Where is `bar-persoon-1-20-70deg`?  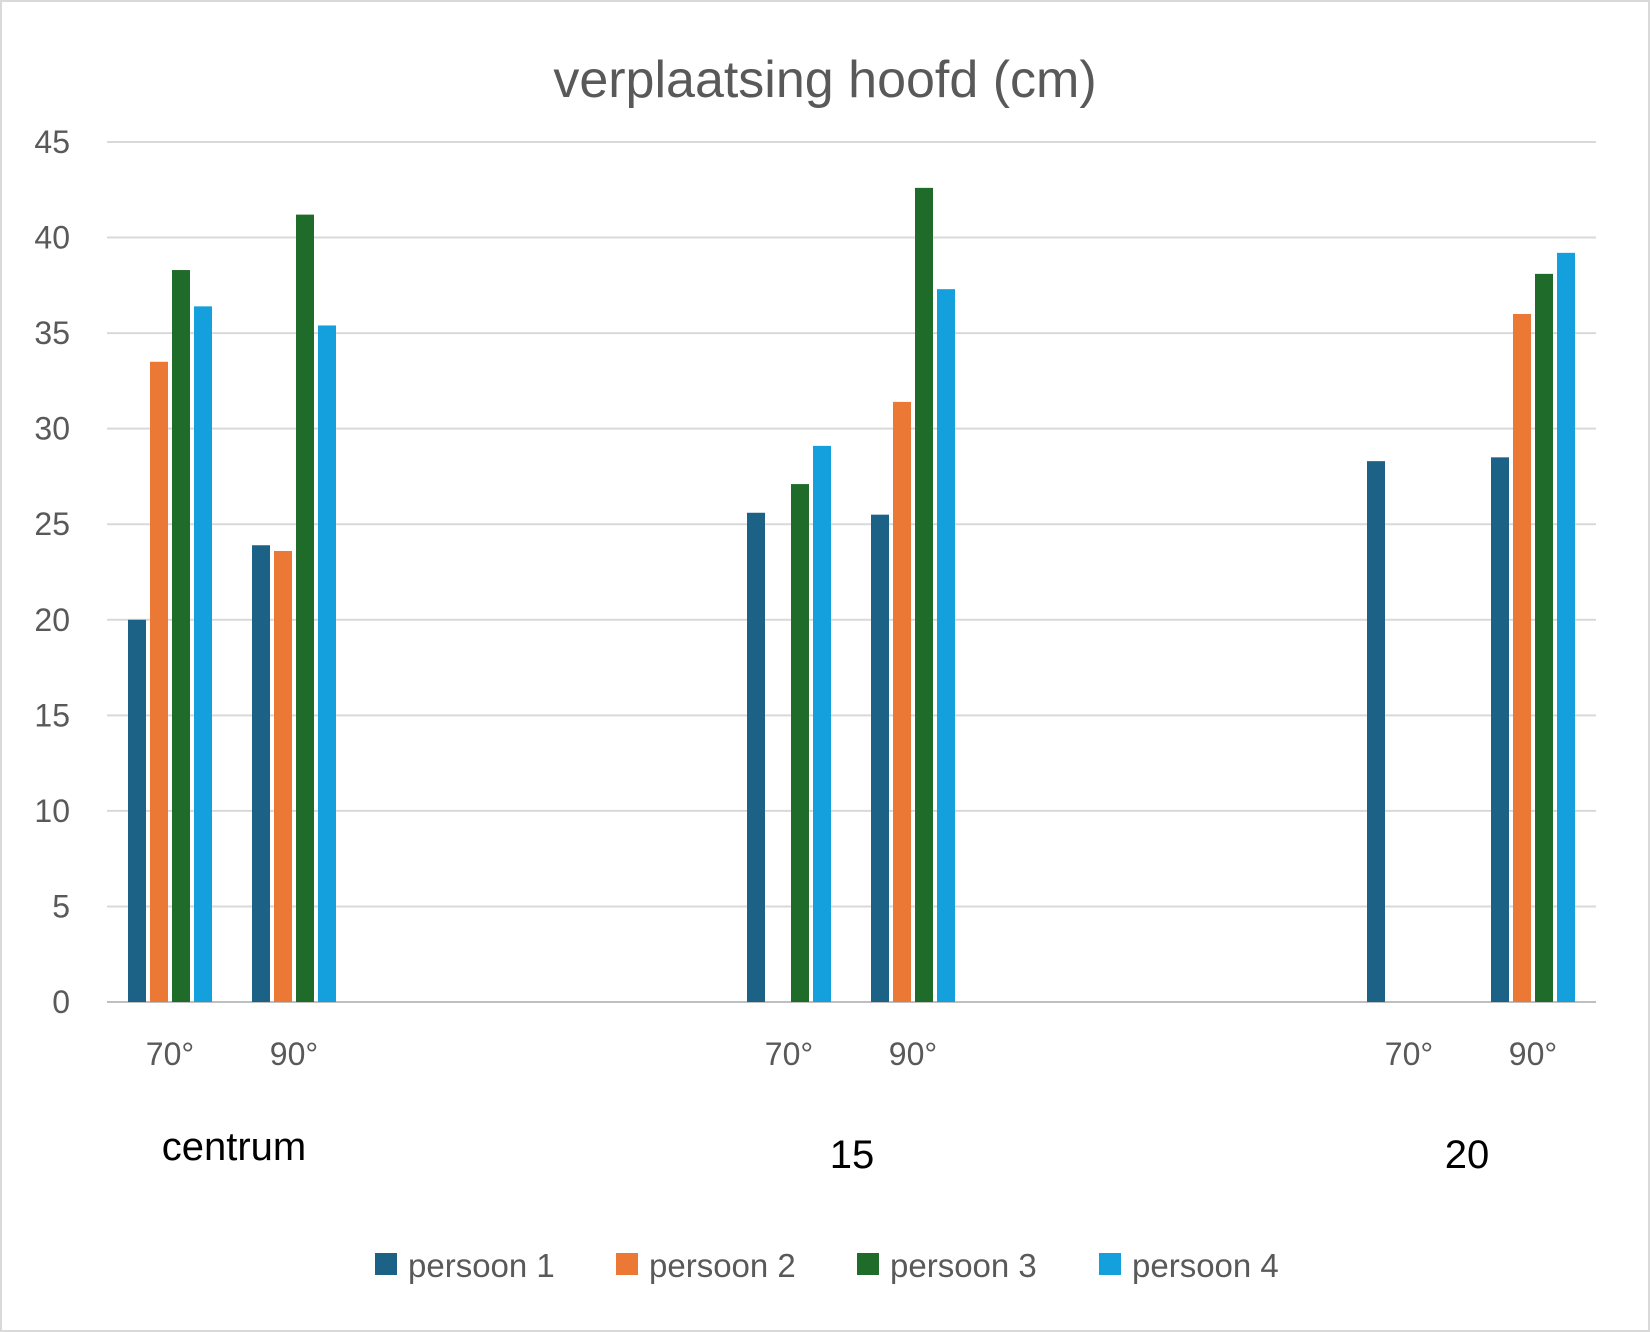
bar-persoon-1-20-70deg is located at coordinates (1376, 732).